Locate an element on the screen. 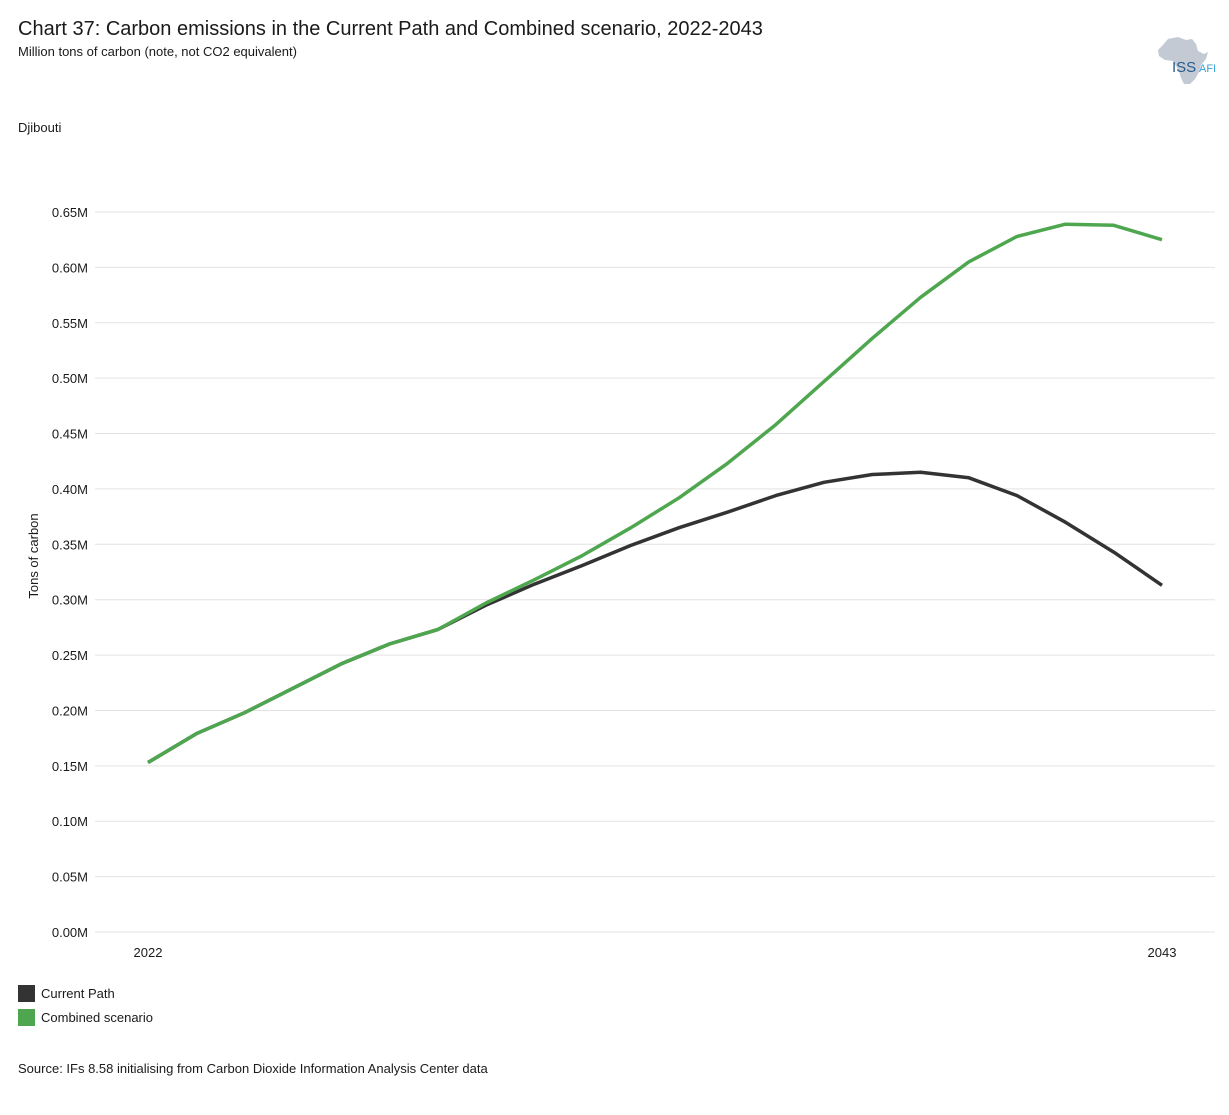 This screenshot has height=1115, width=1229. y-tick-label: 0.50M is located at coordinates (70, 378).